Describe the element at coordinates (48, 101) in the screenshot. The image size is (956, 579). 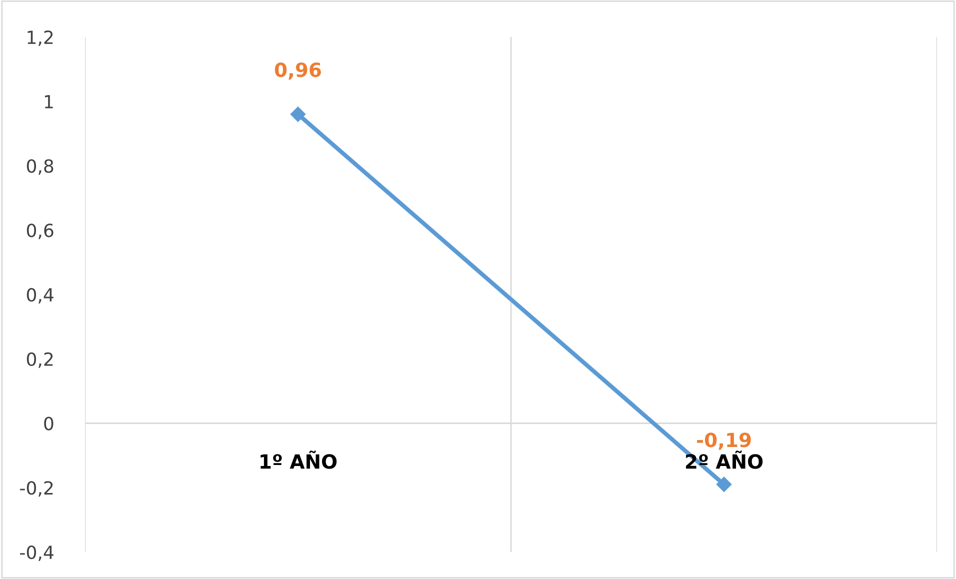
I see `y-tick-label: 1` at that location.